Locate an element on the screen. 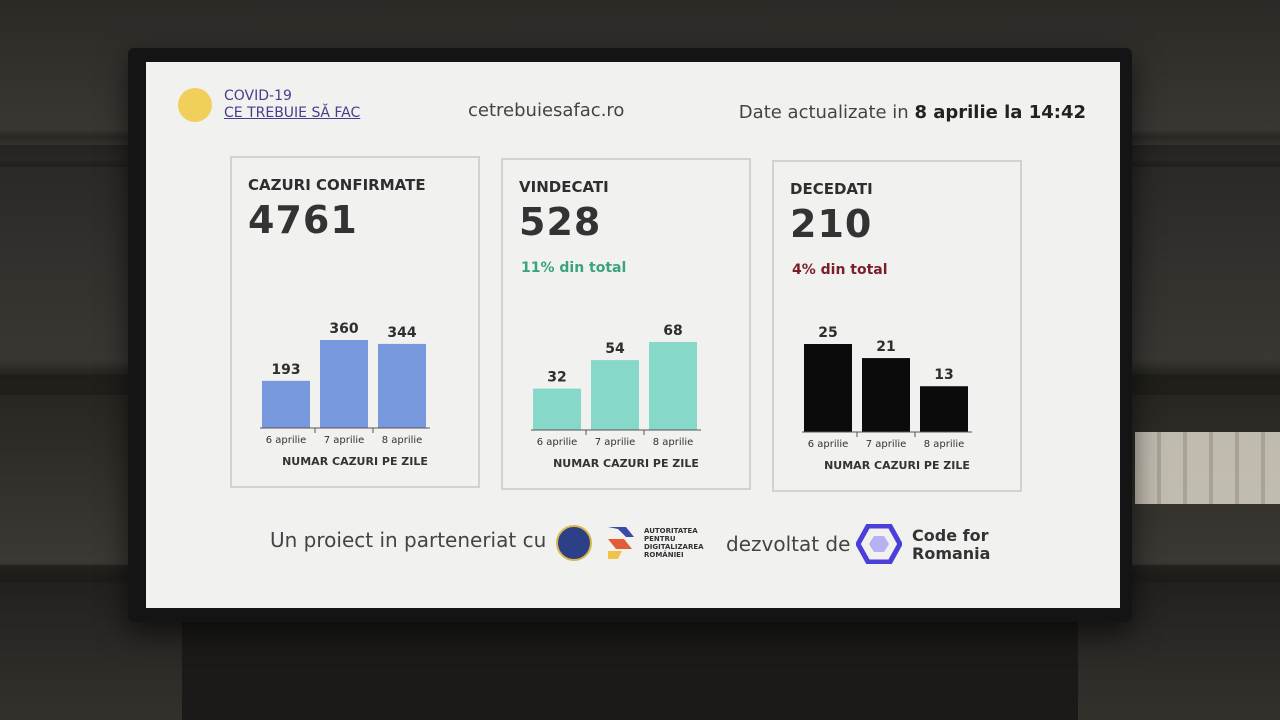  card-percent: 4% din total is located at coordinates (840, 270).